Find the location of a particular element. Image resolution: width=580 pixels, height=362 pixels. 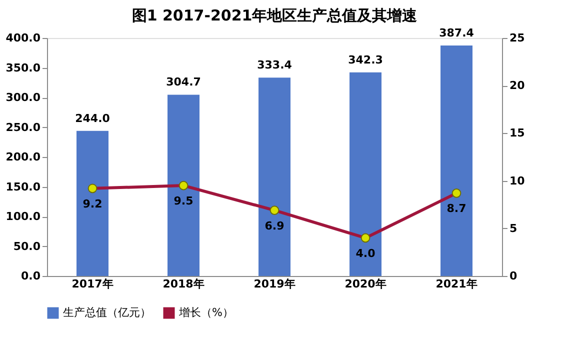

x-tick-label: 2019年 is located at coordinates (275, 284).